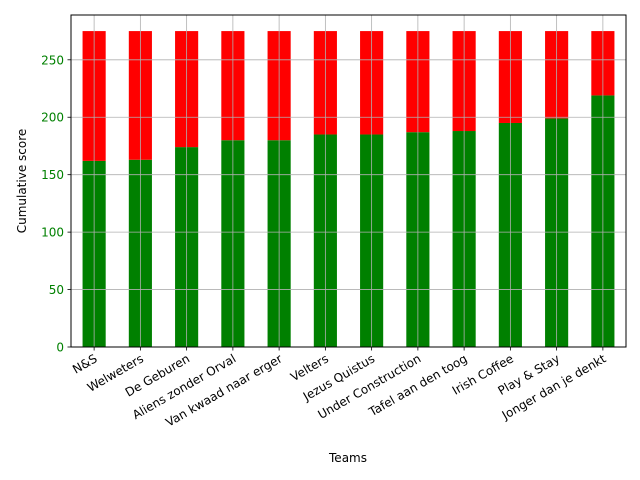  I want to click on x-tick-label-0: N&S, so click(84, 363).